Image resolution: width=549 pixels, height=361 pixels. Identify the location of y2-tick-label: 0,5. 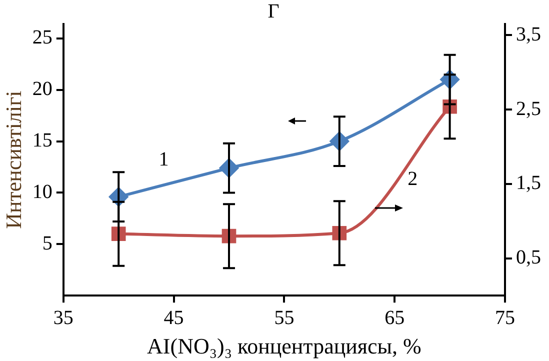
(528, 257).